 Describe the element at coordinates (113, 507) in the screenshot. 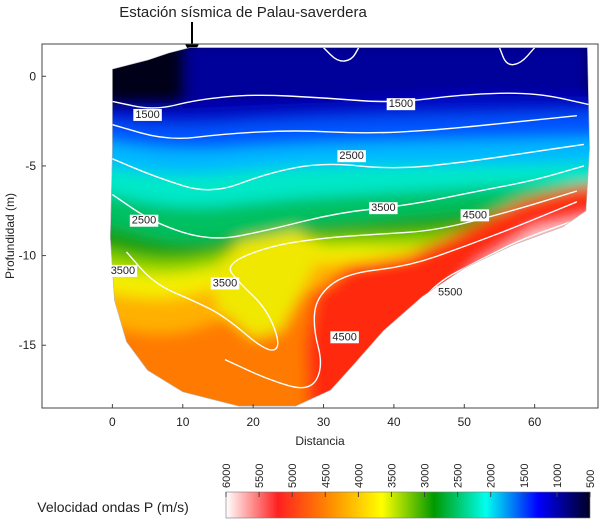

I see `colorbar-label: Velocidad ondas P (m/s)` at that location.